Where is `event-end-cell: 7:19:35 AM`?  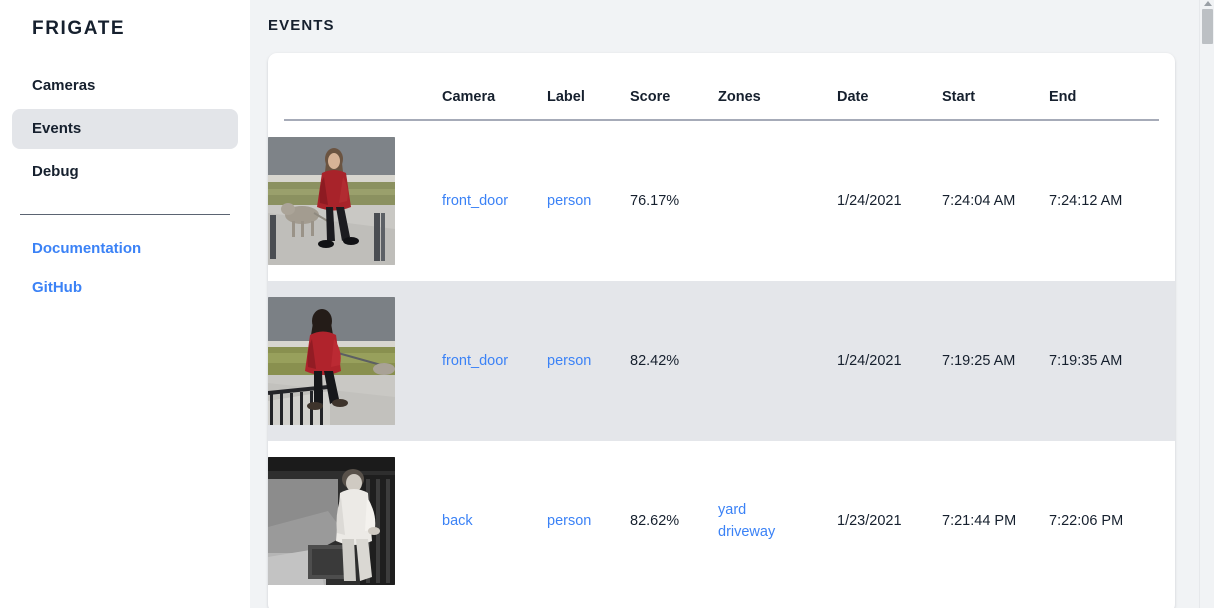
event-end-cell: 7:19:35 AM is located at coordinates (1086, 361).